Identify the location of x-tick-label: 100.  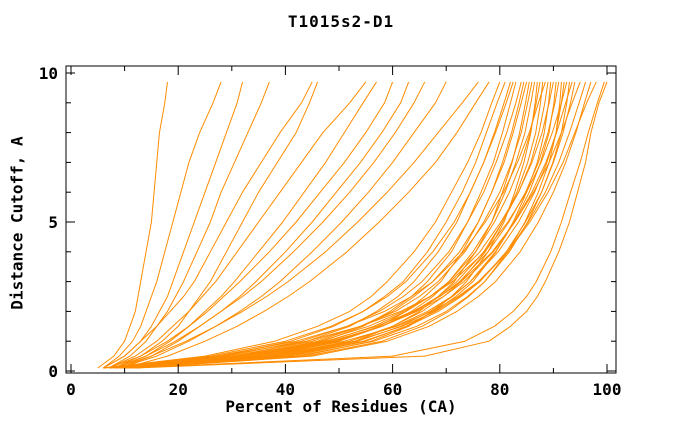
(607, 389).